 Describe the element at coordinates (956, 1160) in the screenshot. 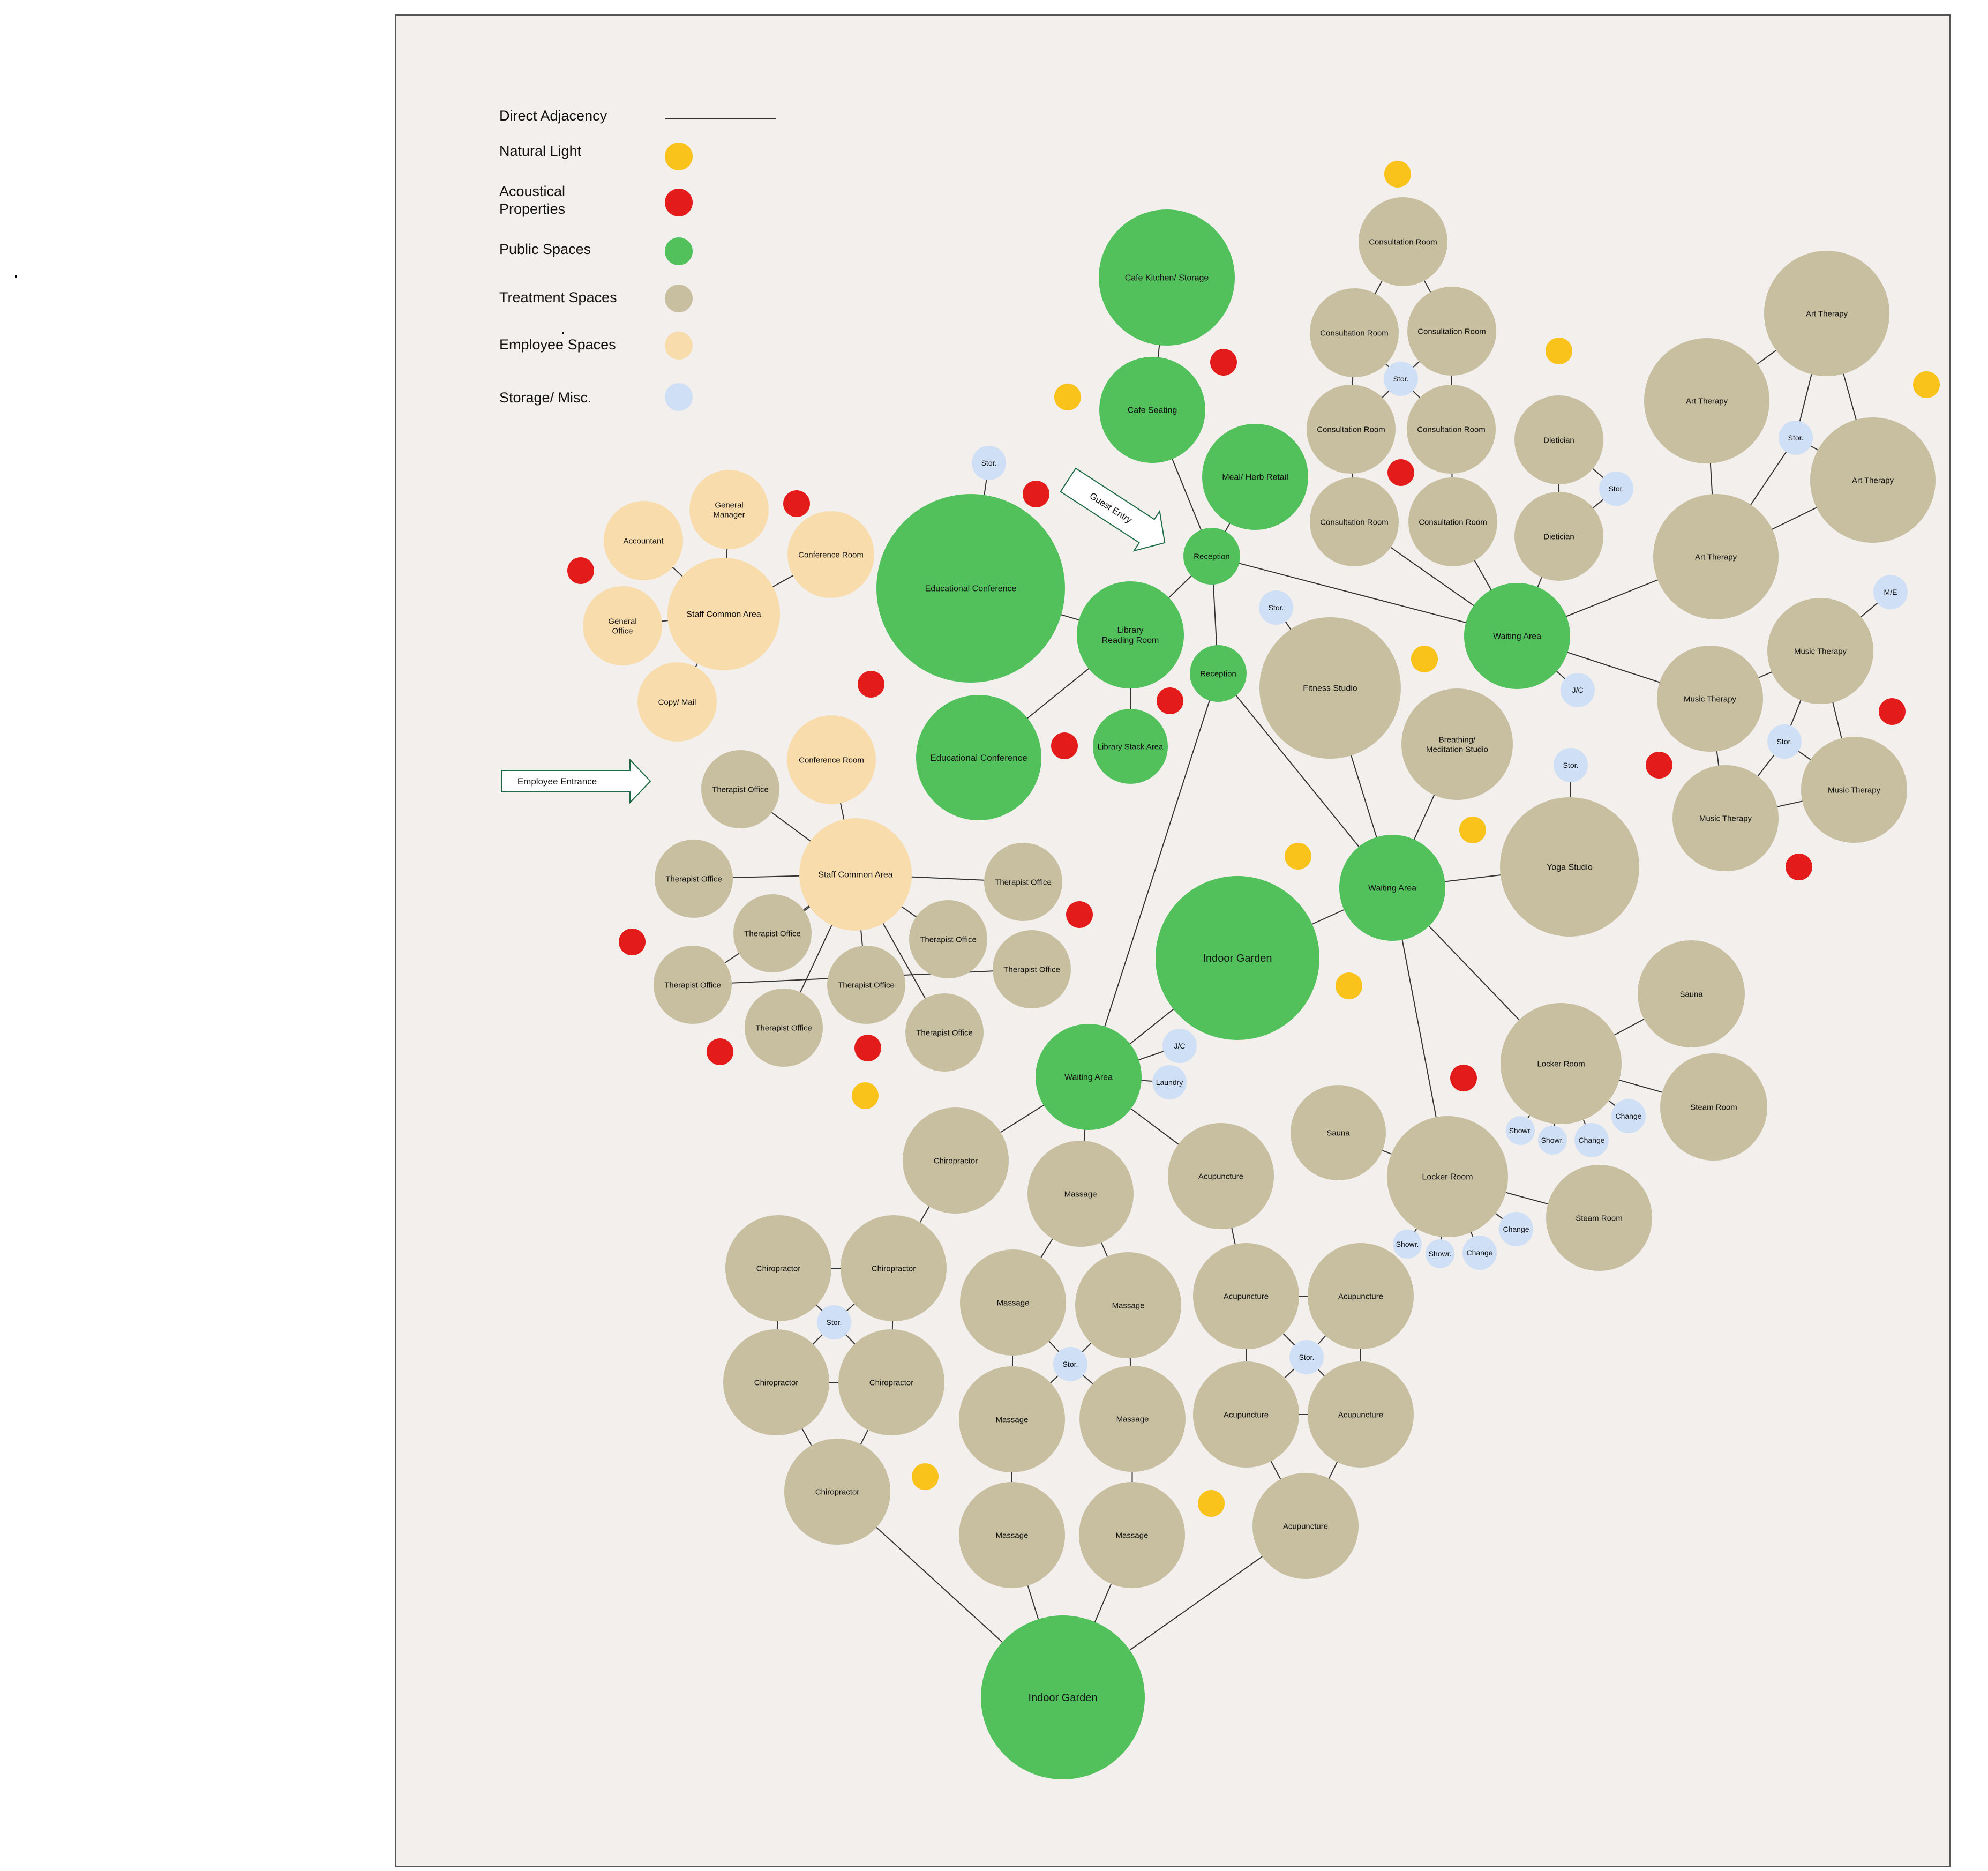

I see `space-chiro1: Chiropractor` at that location.